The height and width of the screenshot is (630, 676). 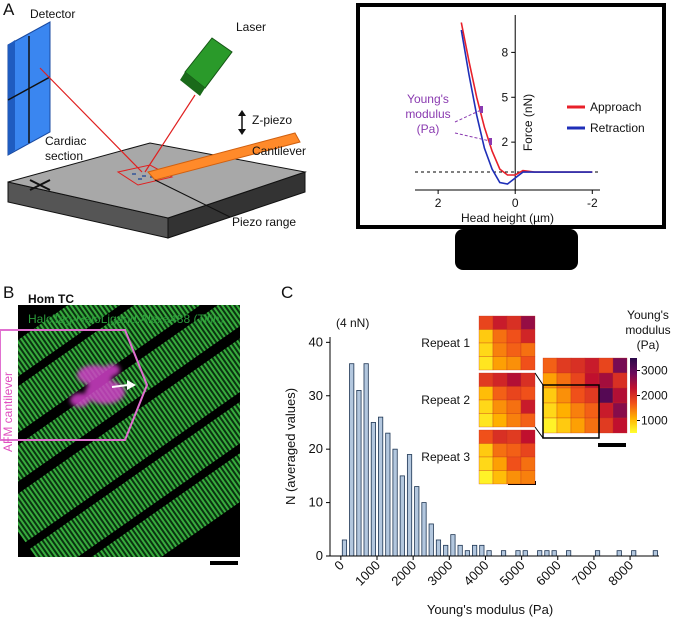 What do you see at coordinates (264, 222) in the screenshot?
I see `diagram-label: Piezo range` at bounding box center [264, 222].